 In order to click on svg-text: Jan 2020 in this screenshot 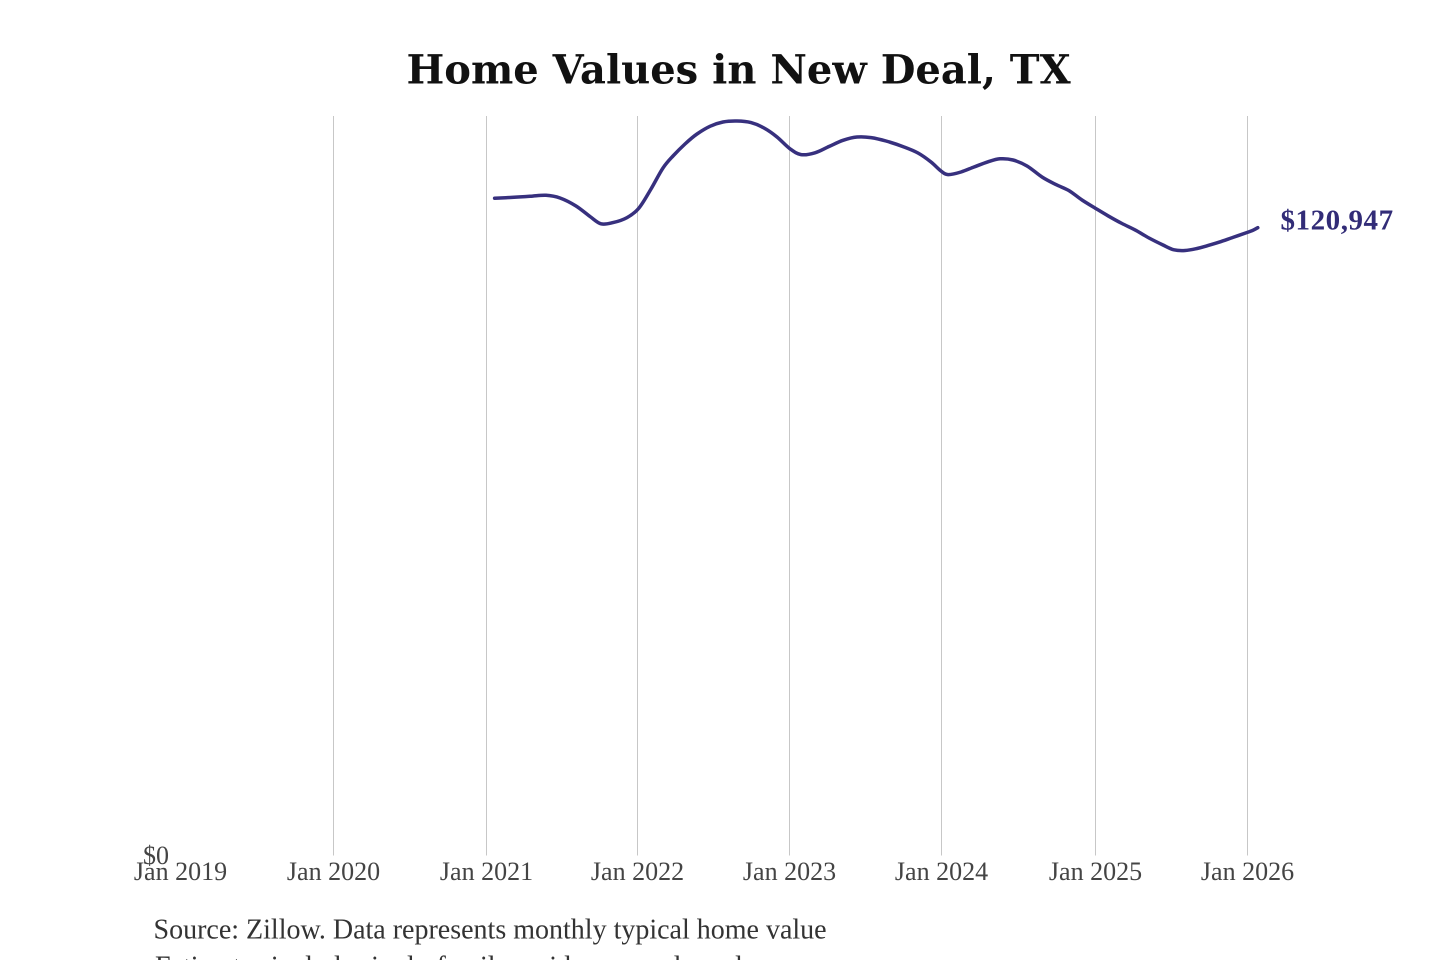, I will do `click(333, 871)`.